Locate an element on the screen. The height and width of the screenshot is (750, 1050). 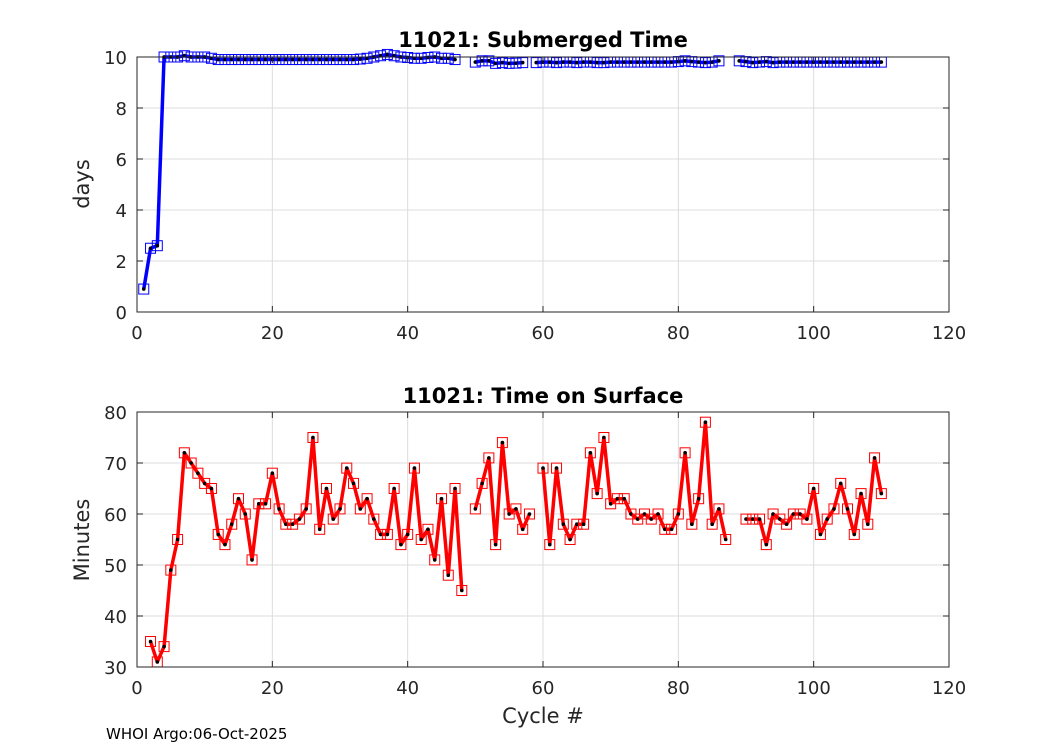
surface-time-x-tick-label: 100 is located at coordinates (813, 688).